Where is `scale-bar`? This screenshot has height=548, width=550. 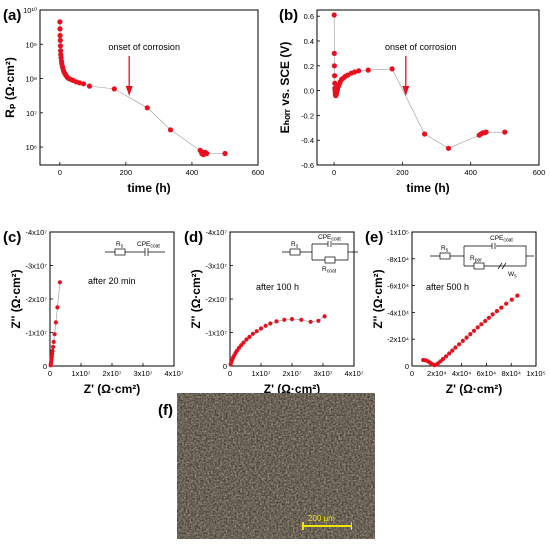
scale-bar is located at coordinates (327, 526).